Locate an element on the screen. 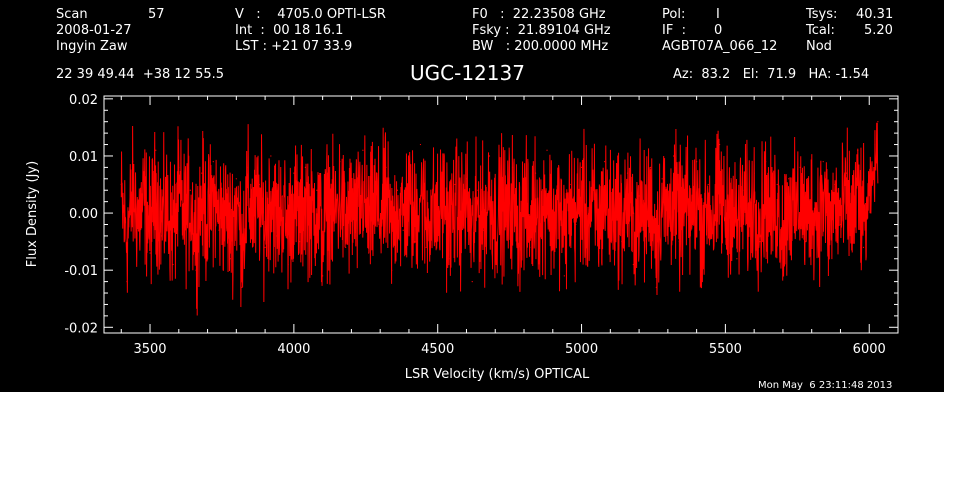 This screenshot has height=490, width=962. x-tick-label: 5000 is located at coordinates (581, 349).